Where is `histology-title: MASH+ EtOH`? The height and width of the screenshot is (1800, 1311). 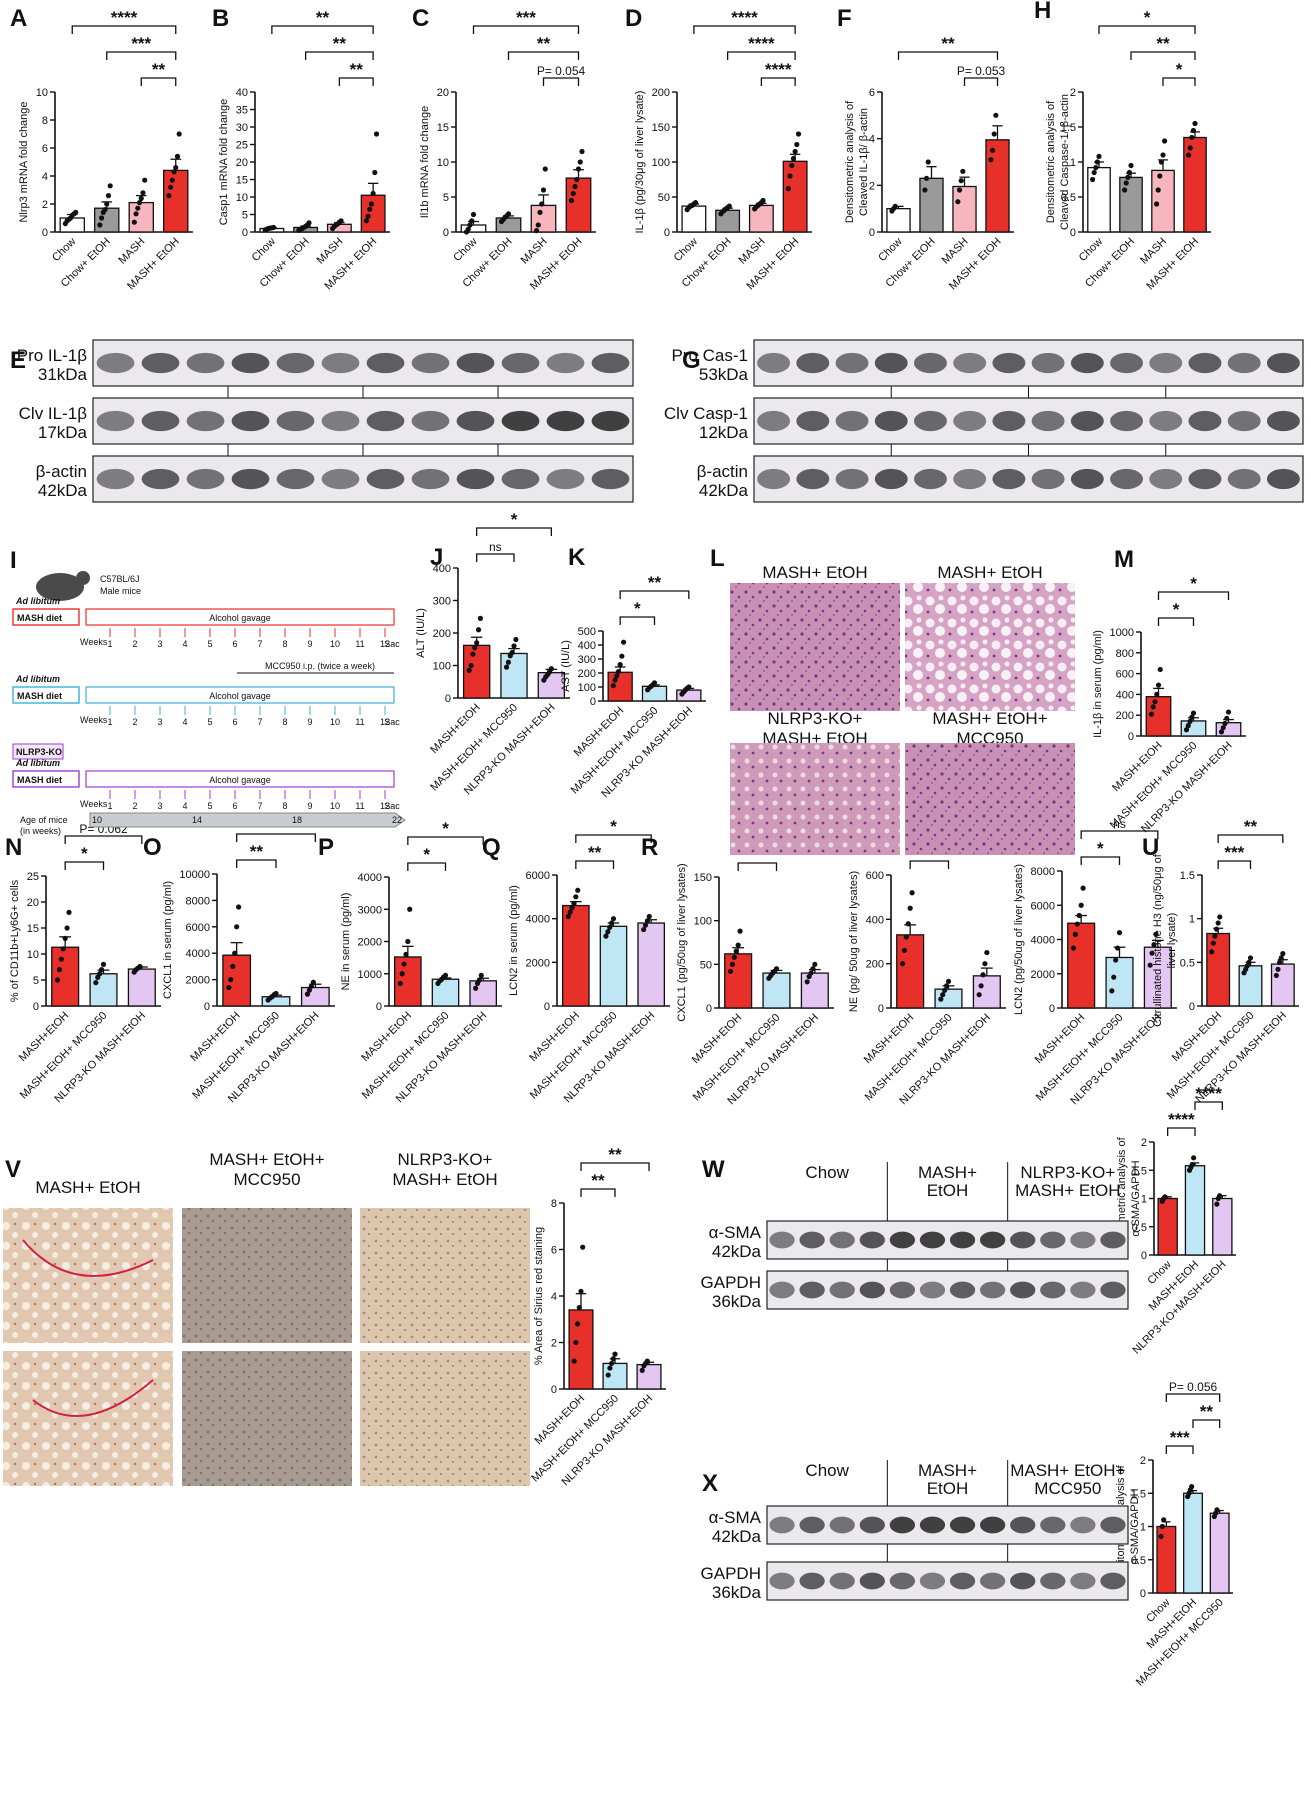 histology-title: MASH+ EtOH is located at coordinates (989, 572).